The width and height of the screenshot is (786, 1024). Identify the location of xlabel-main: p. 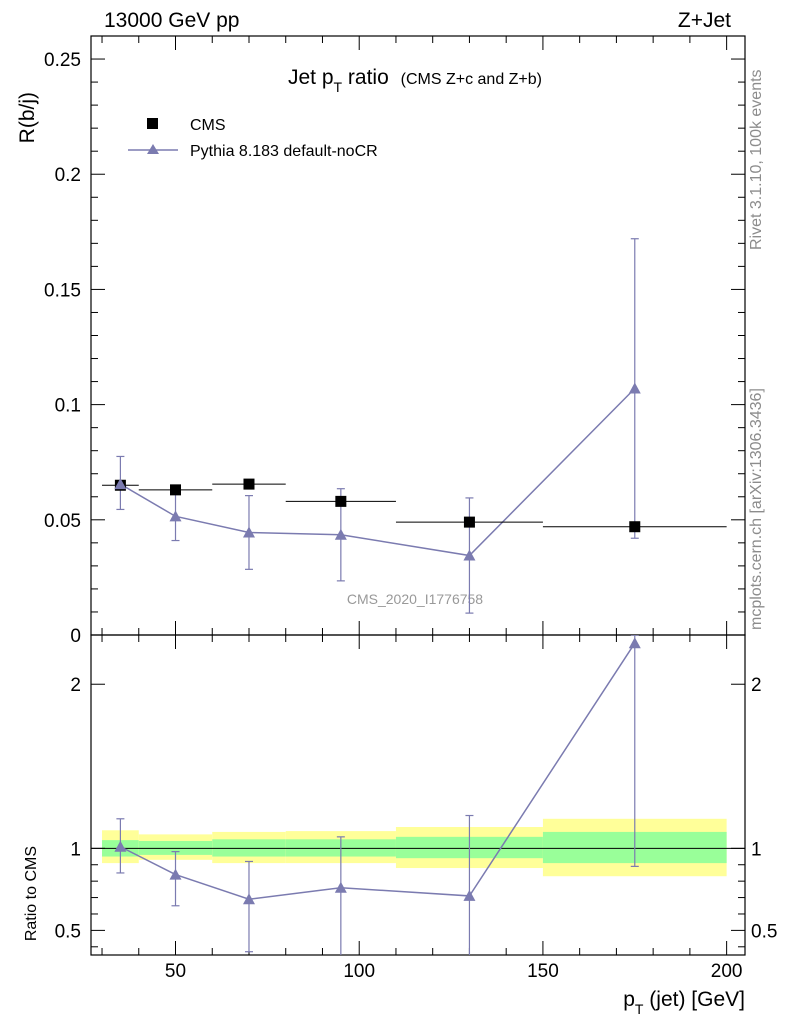
(629, 999).